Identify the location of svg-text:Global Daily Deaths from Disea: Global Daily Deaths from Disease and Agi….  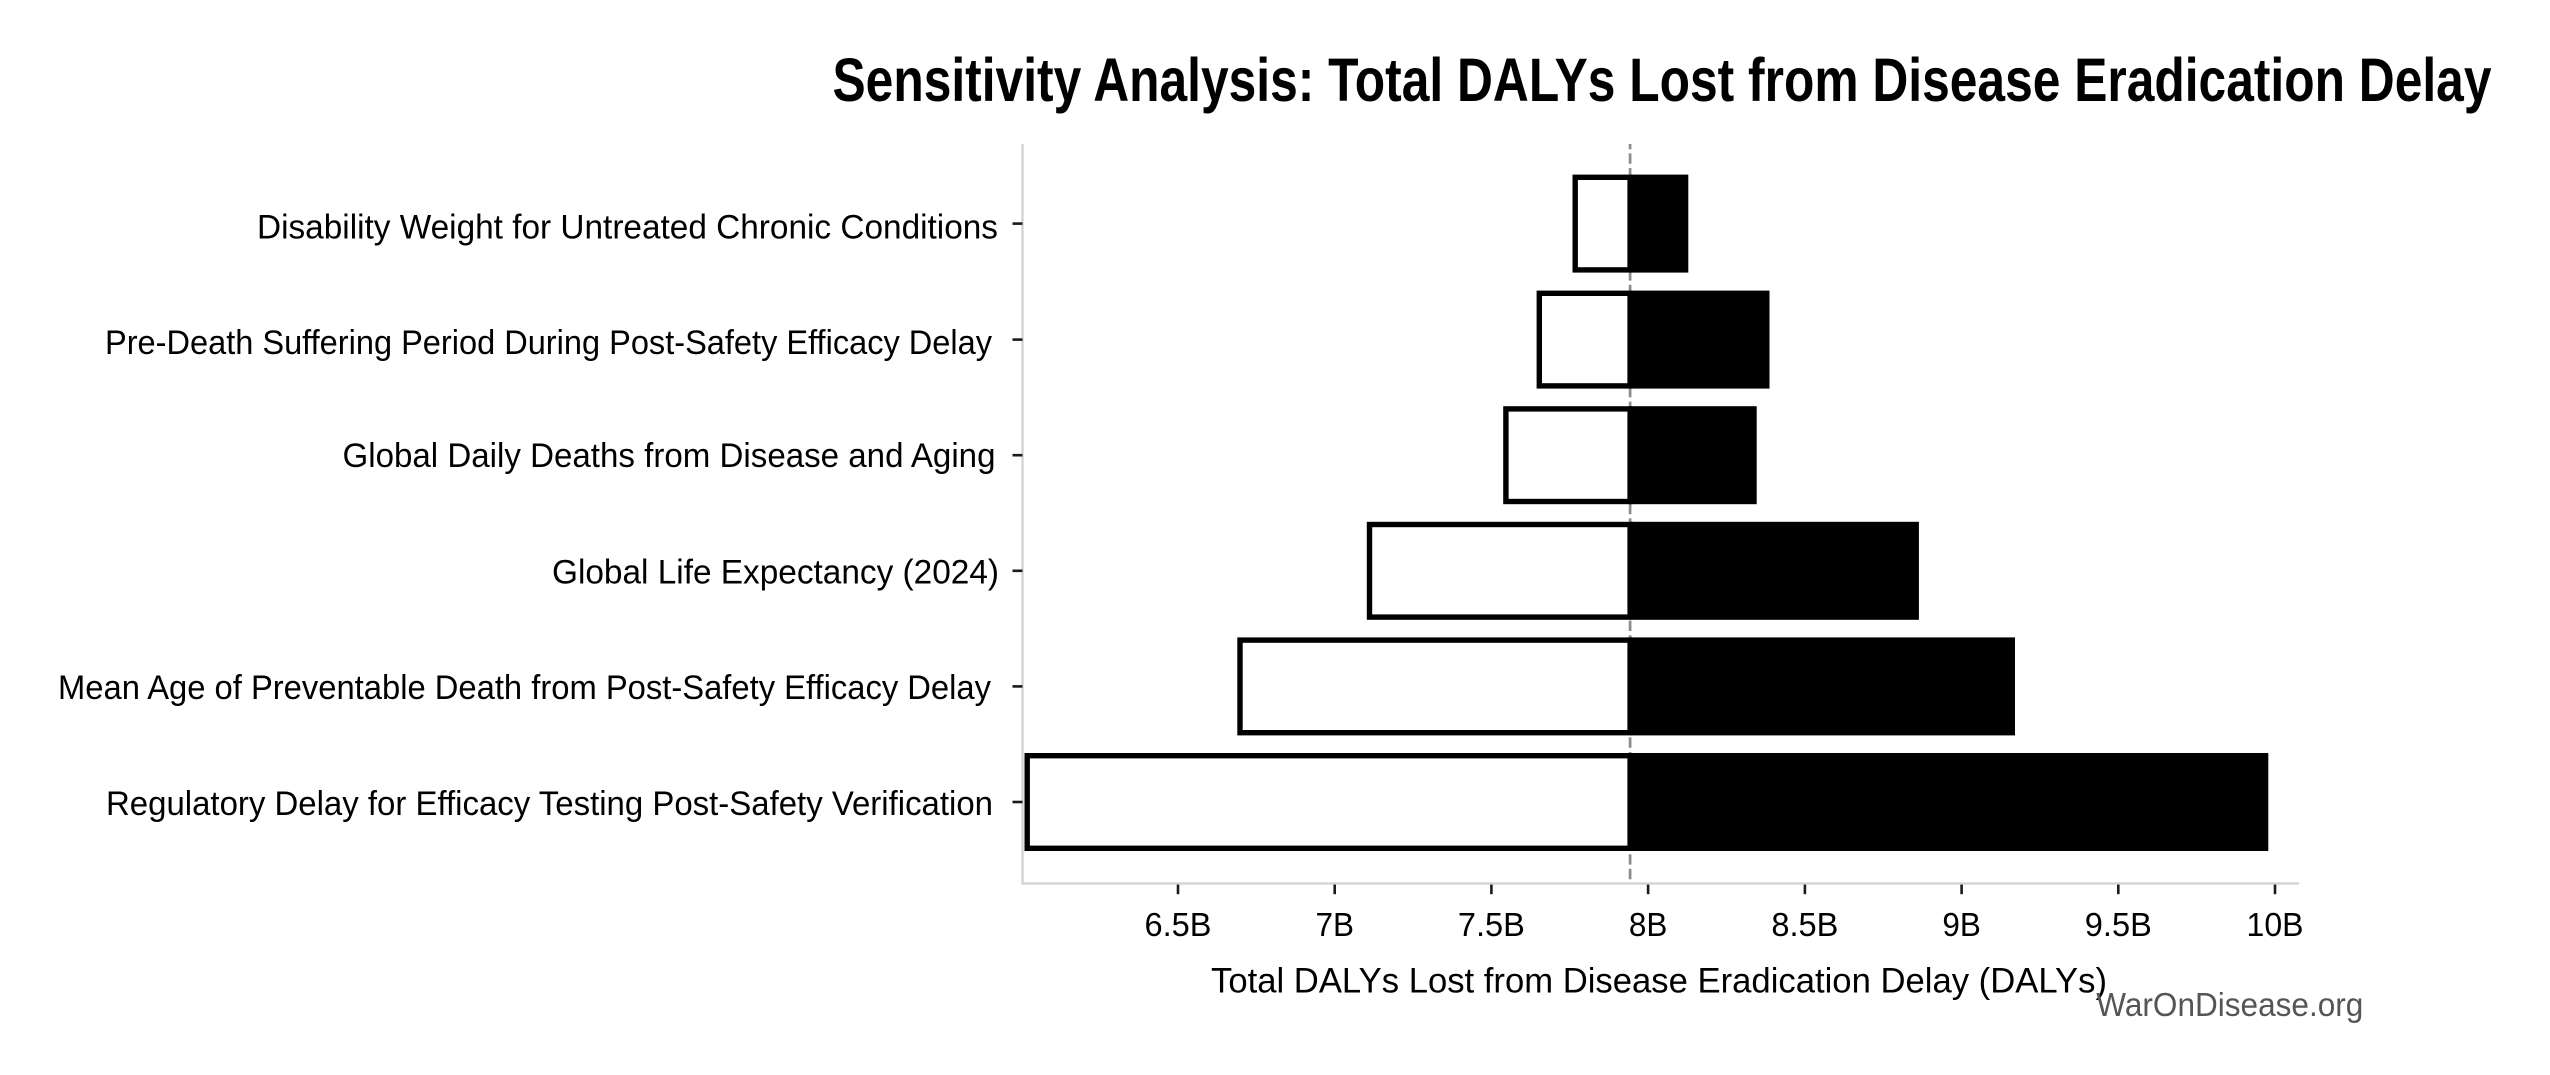
(669, 456).